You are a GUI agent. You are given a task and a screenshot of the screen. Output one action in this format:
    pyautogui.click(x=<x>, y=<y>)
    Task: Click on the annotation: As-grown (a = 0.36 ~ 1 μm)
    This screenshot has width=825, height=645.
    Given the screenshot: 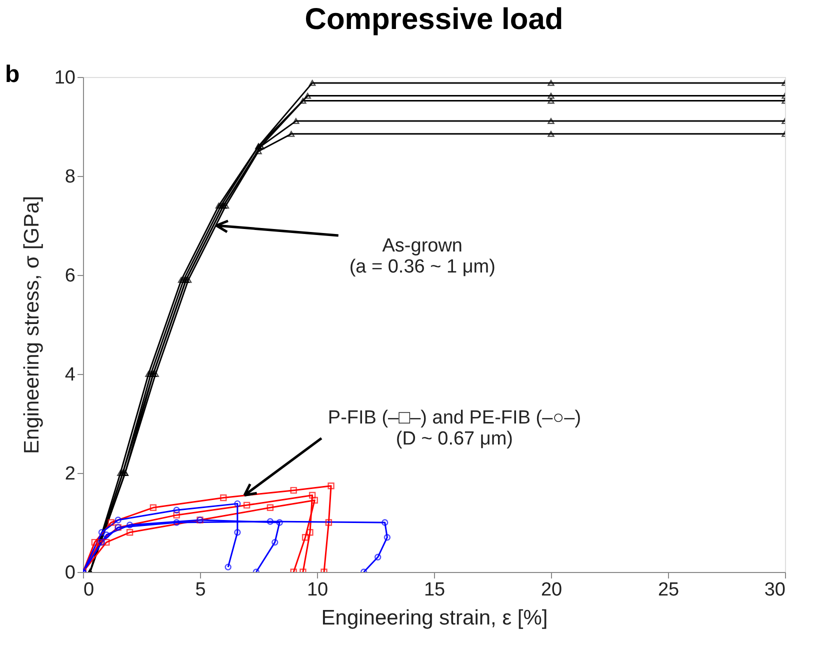 What is the action you would take?
    pyautogui.click(x=422, y=257)
    